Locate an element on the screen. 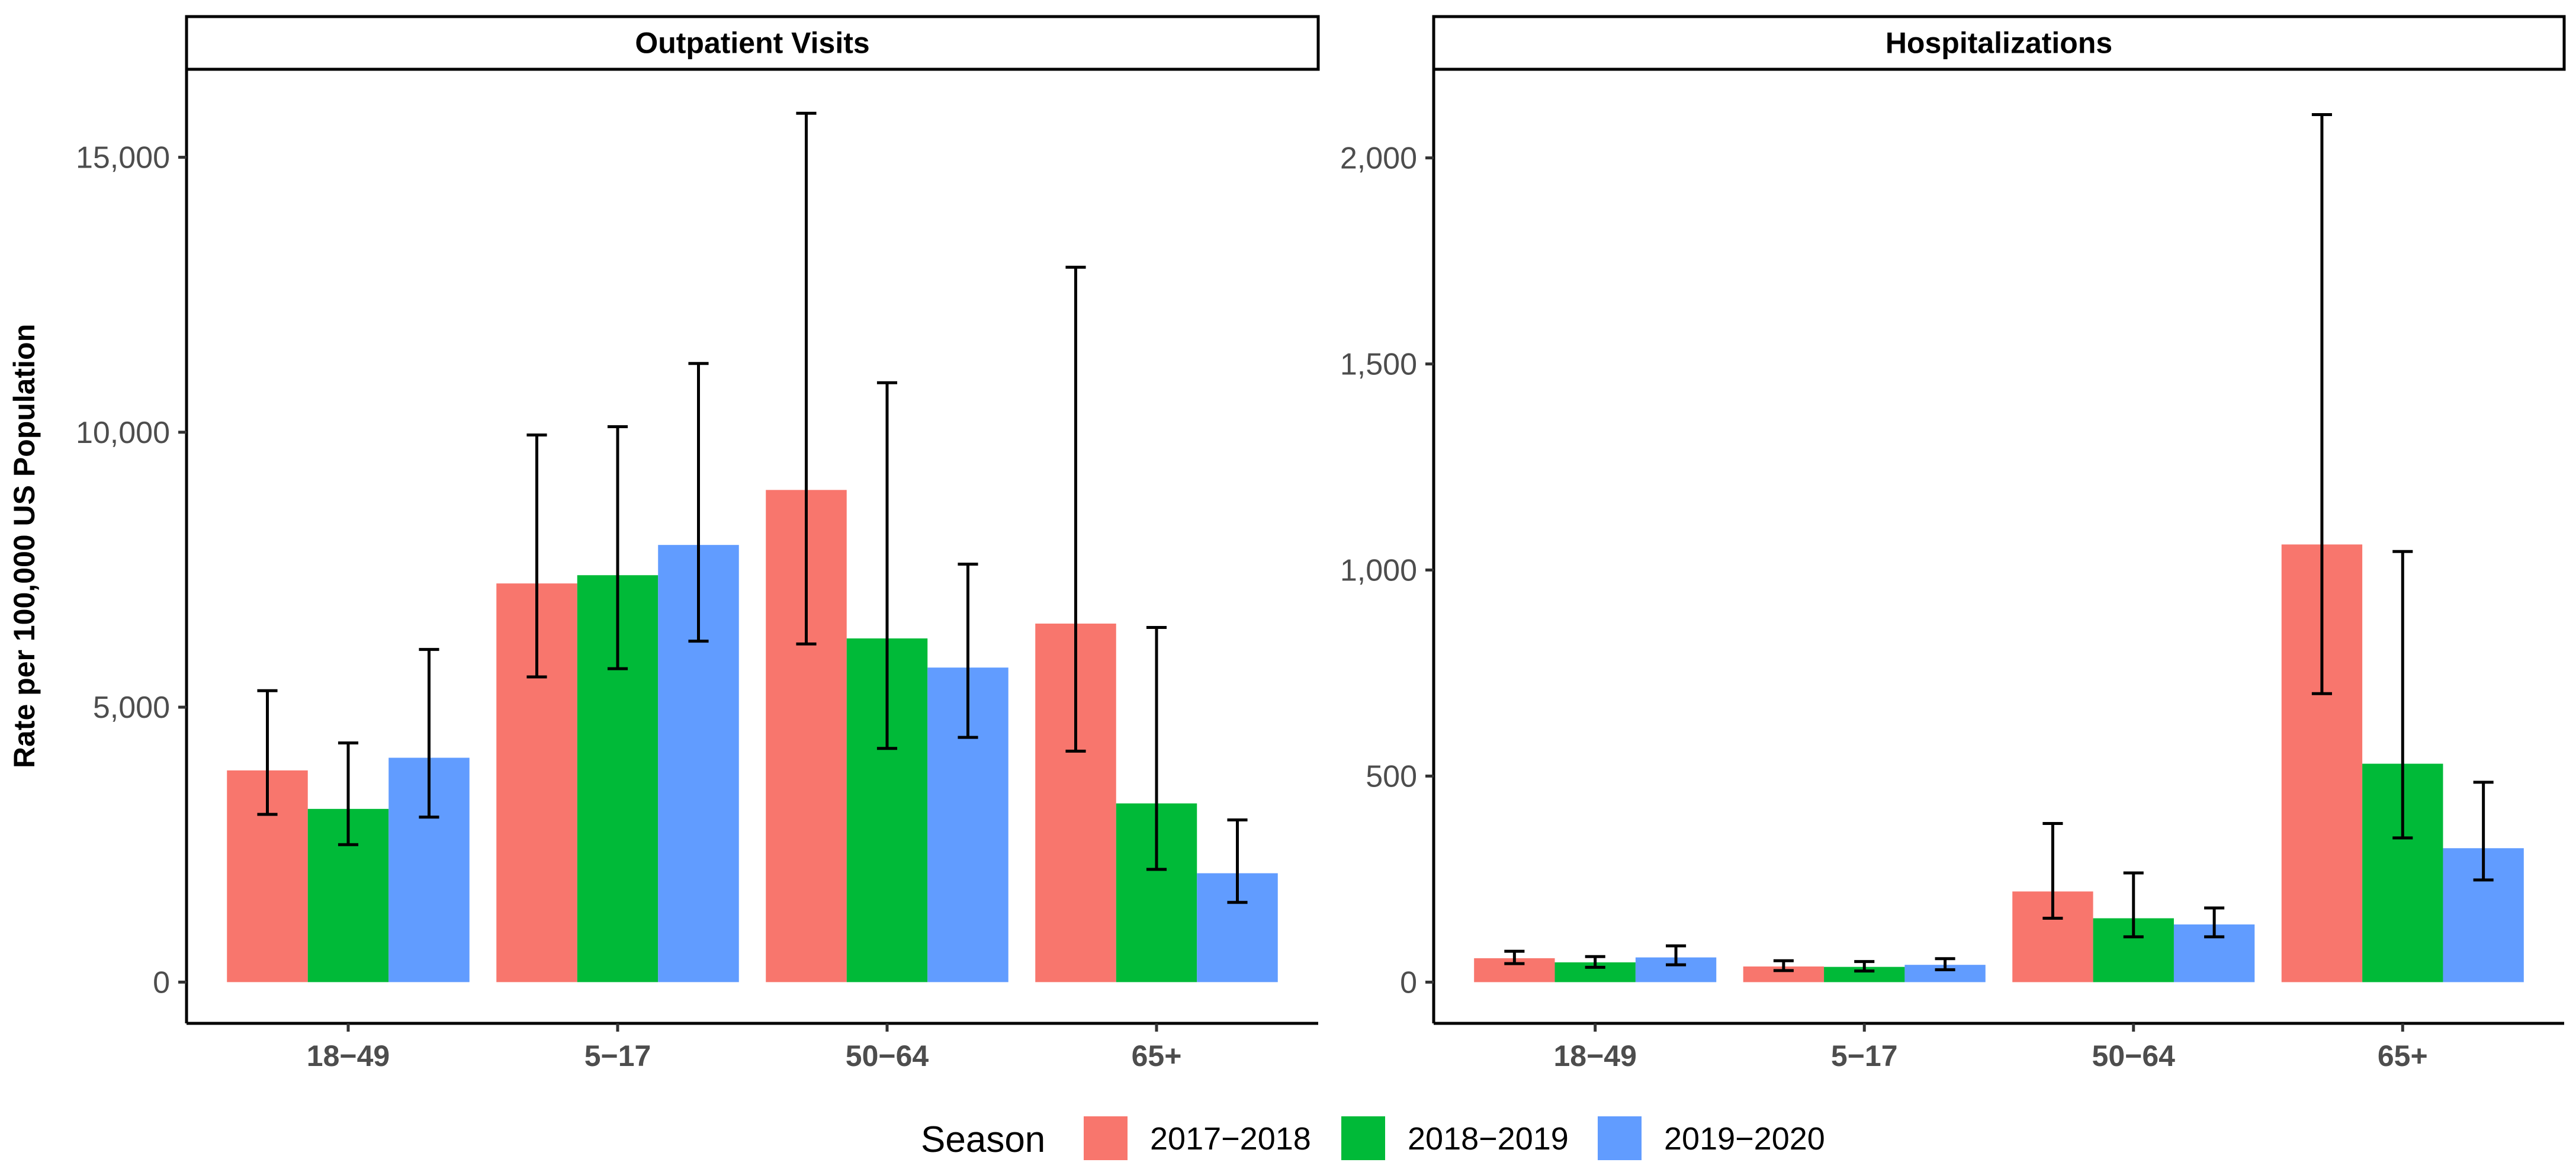  legend: Season 2017−2018 2018−2019 2019−2020 is located at coordinates (1373, 1138).